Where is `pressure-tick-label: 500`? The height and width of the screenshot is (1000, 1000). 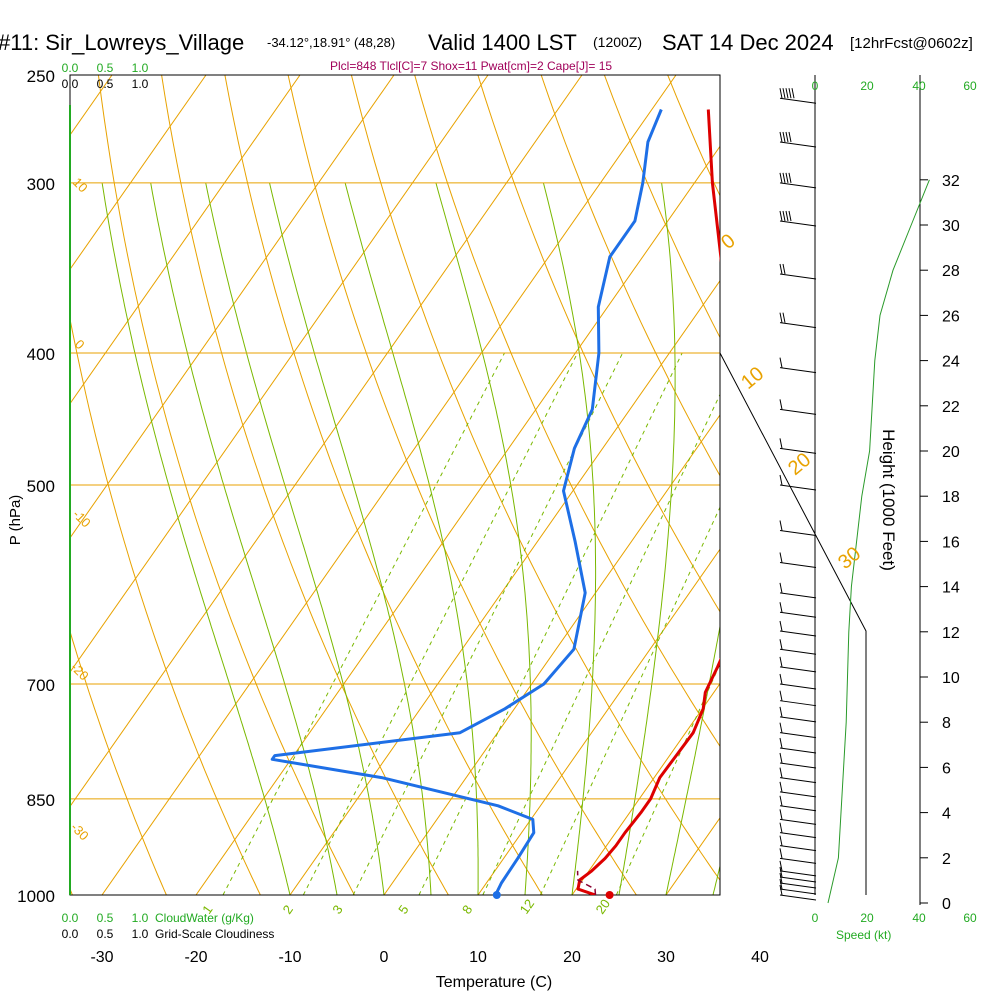
pressure-tick-label: 500 is located at coordinates (41, 486).